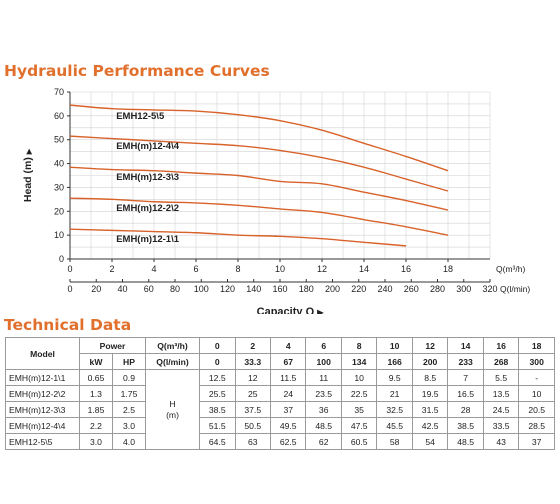 Image resolution: width=560 pixels, height=504 pixels. I want to click on x-tick-label-bottom: 180, so click(306, 289).